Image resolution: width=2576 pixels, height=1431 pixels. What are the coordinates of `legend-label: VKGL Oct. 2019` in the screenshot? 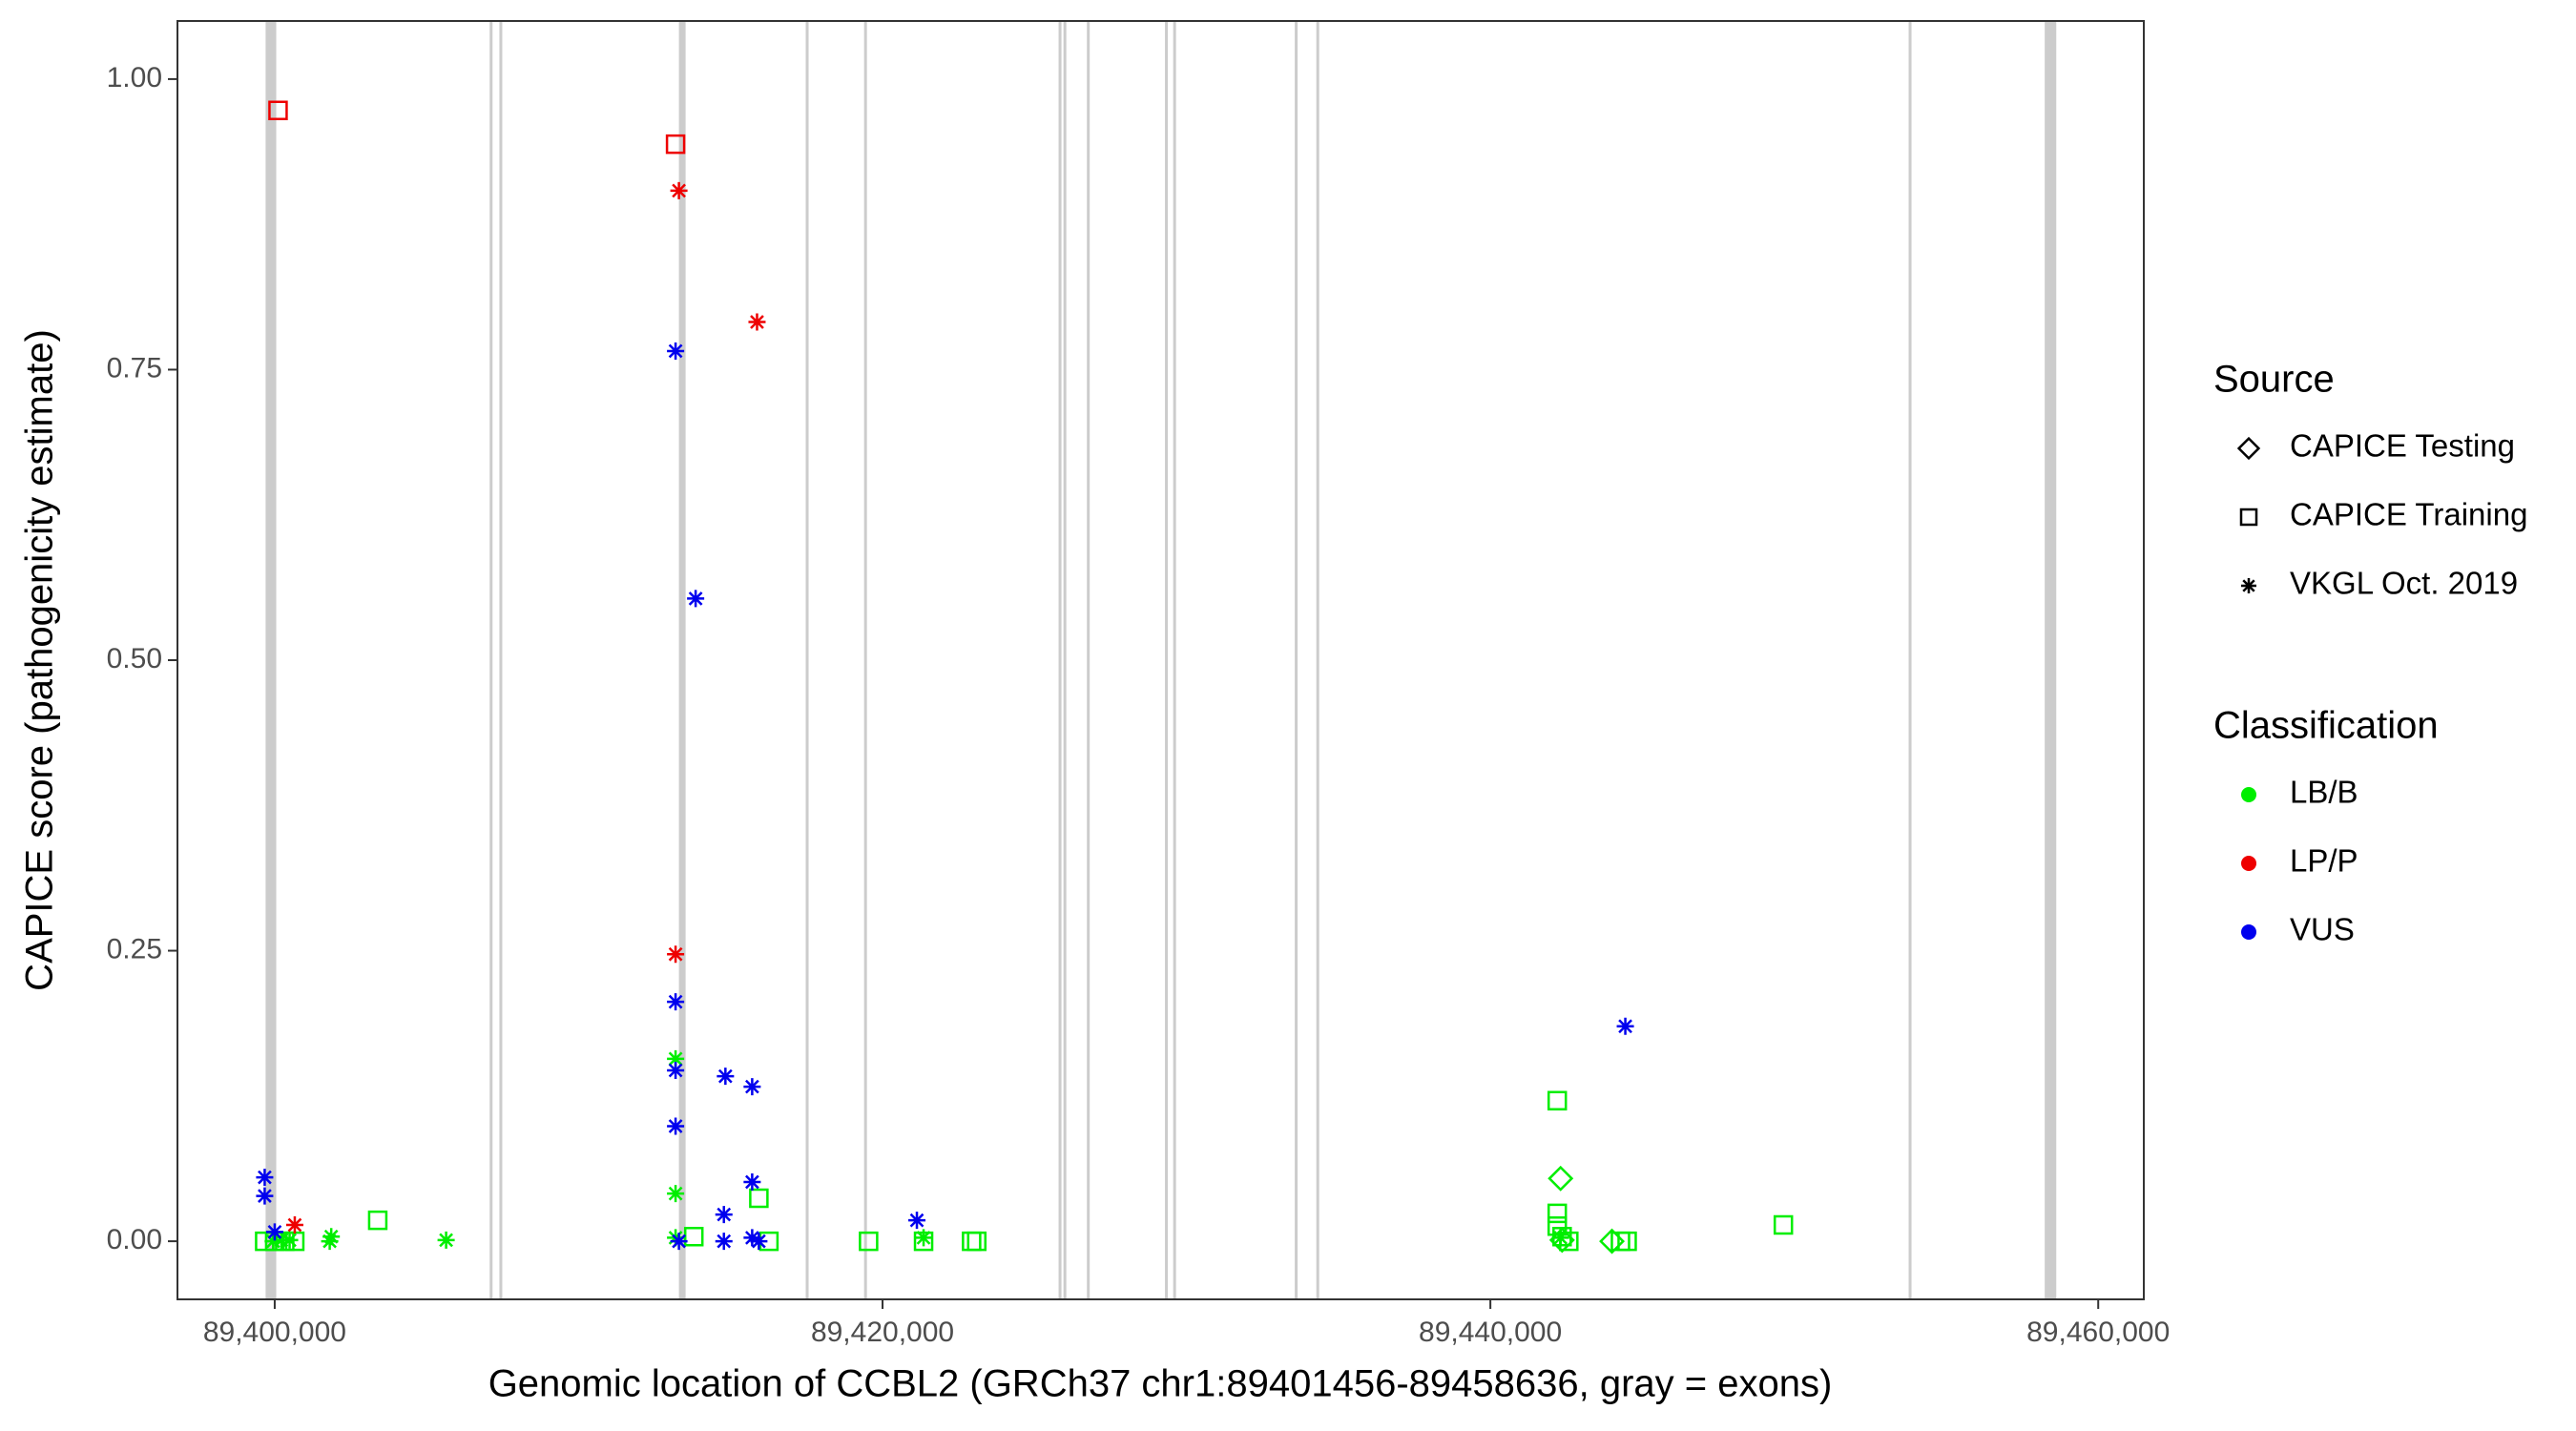 It's located at (2404, 583).